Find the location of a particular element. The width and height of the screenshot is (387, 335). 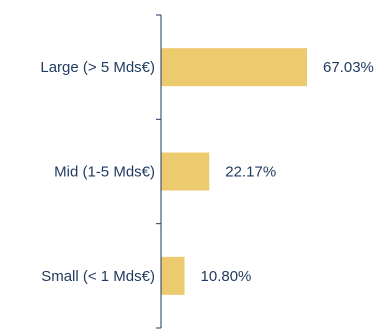

category-label-0: Large (> 5 Mds€) is located at coordinates (97, 67).